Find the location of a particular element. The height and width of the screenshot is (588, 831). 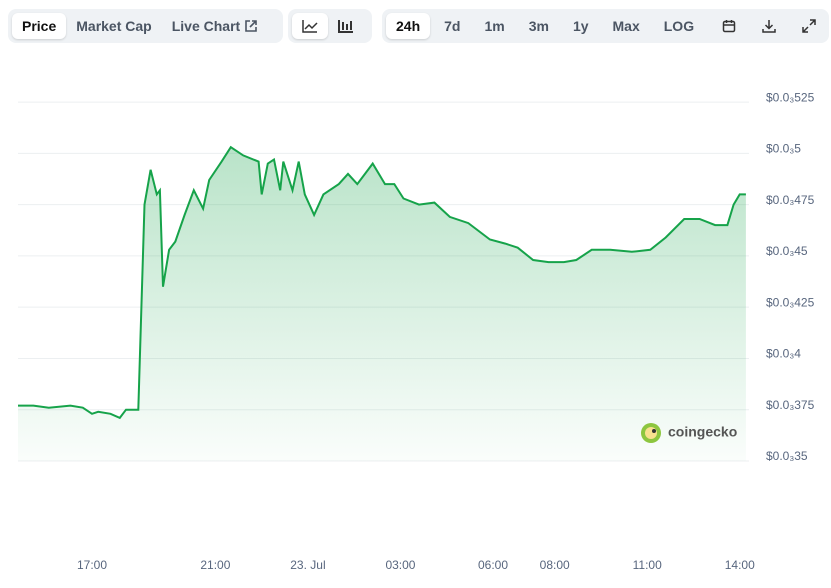

candle-icon is located at coordinates (345, 26).